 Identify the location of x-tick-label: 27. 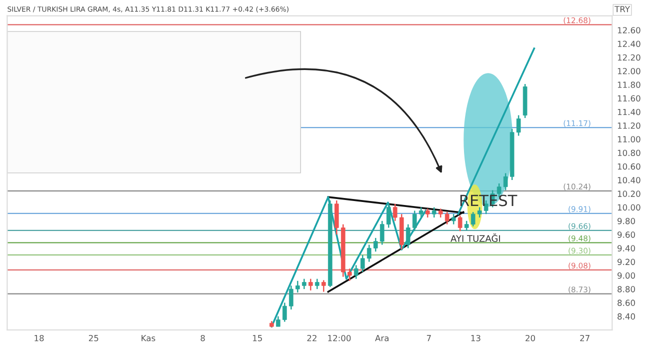
(585, 338).